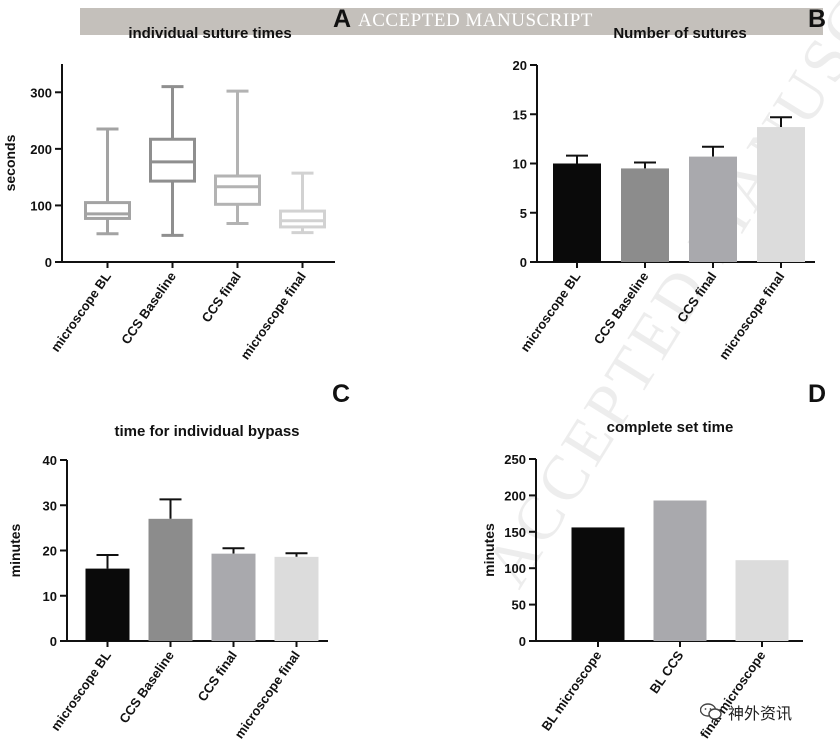 Image resolution: width=840 pixels, height=748 pixels. What do you see at coordinates (621, 308) in the screenshot?
I see `panel-b-x-tick-label: CCS Baseline` at bounding box center [621, 308].